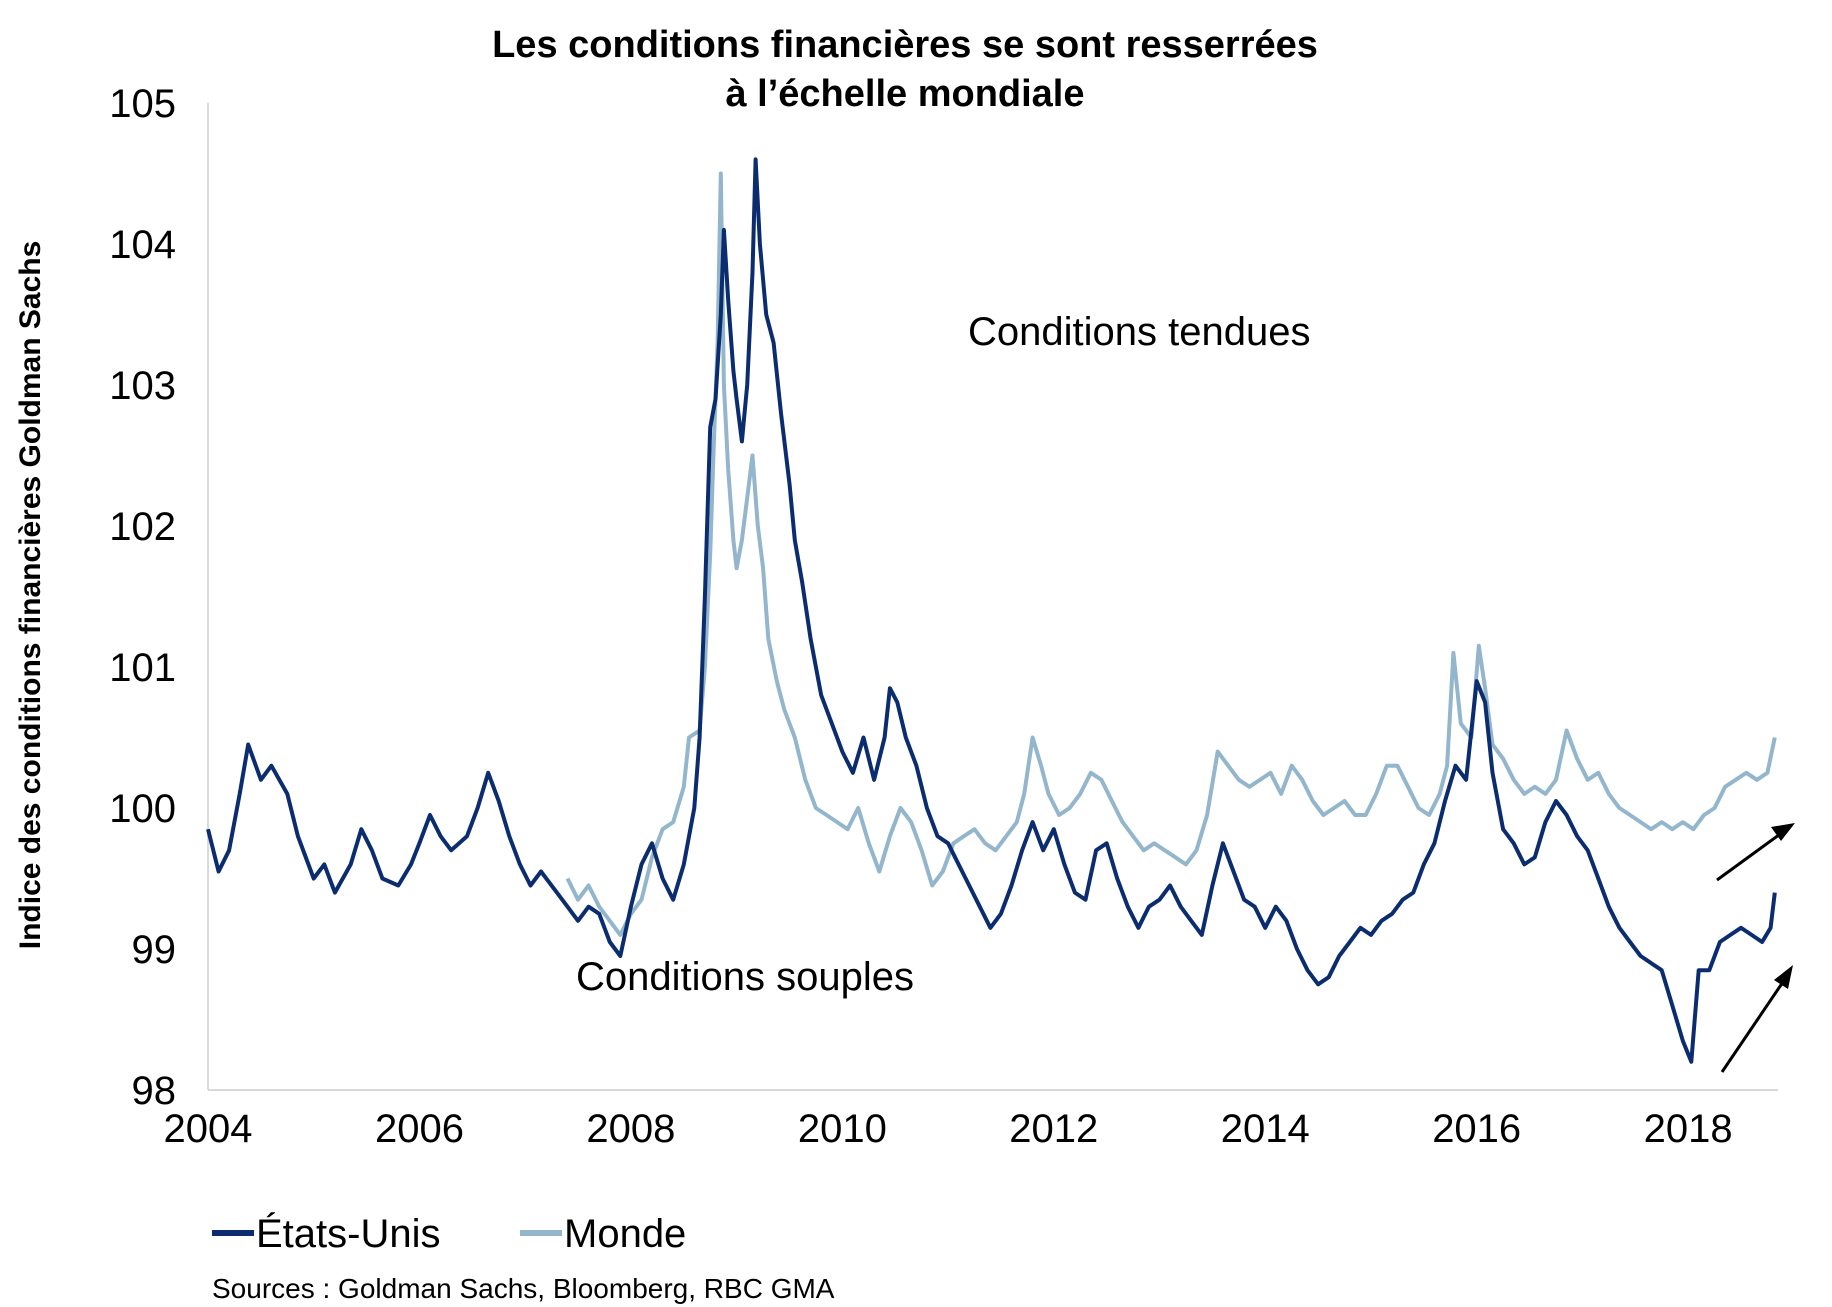  I want to click on x-tick-label: 2004, so click(208, 1129).